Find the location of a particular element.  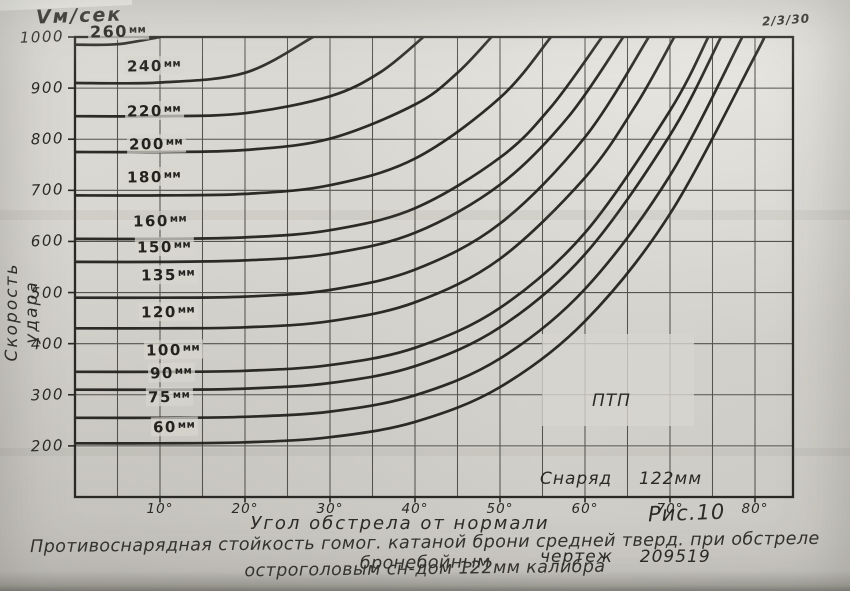

curve-label-100mm: 100мм is located at coordinates (173, 349).